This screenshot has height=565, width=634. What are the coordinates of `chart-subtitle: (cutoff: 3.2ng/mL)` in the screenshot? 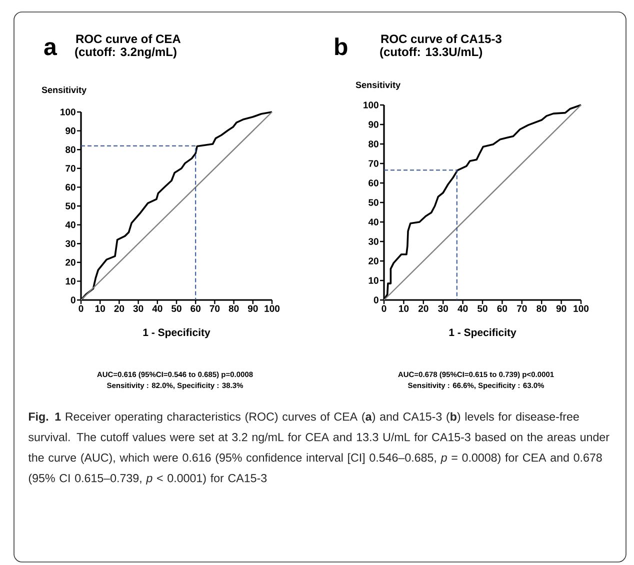 It's located at (125, 53).